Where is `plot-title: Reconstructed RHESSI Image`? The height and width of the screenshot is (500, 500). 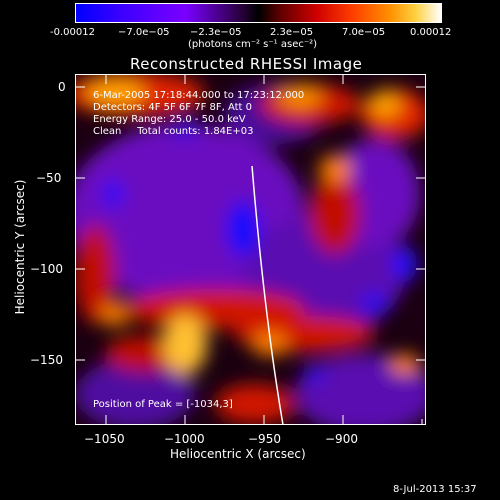 plot-title: Reconstructed RHESSI Image is located at coordinates (246, 64).